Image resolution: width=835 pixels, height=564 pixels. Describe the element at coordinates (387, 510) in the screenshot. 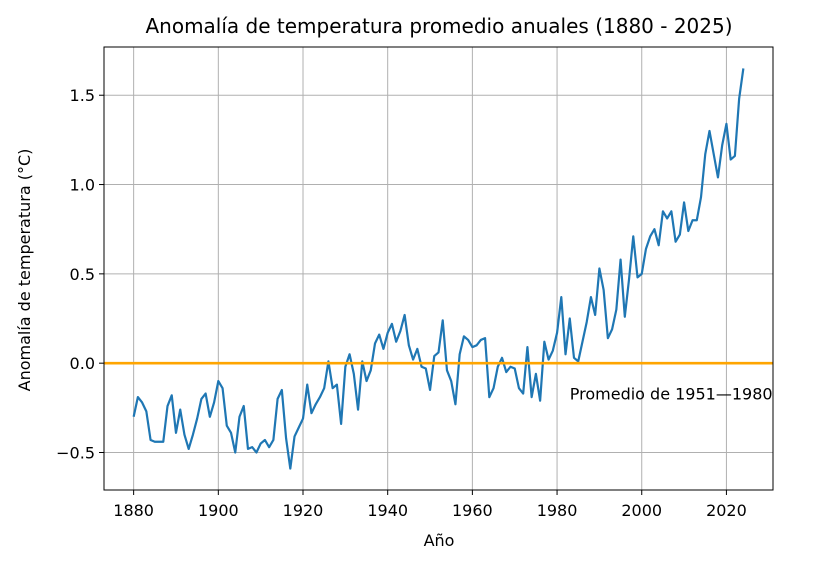

I see `x-tick-label: 1940` at that location.